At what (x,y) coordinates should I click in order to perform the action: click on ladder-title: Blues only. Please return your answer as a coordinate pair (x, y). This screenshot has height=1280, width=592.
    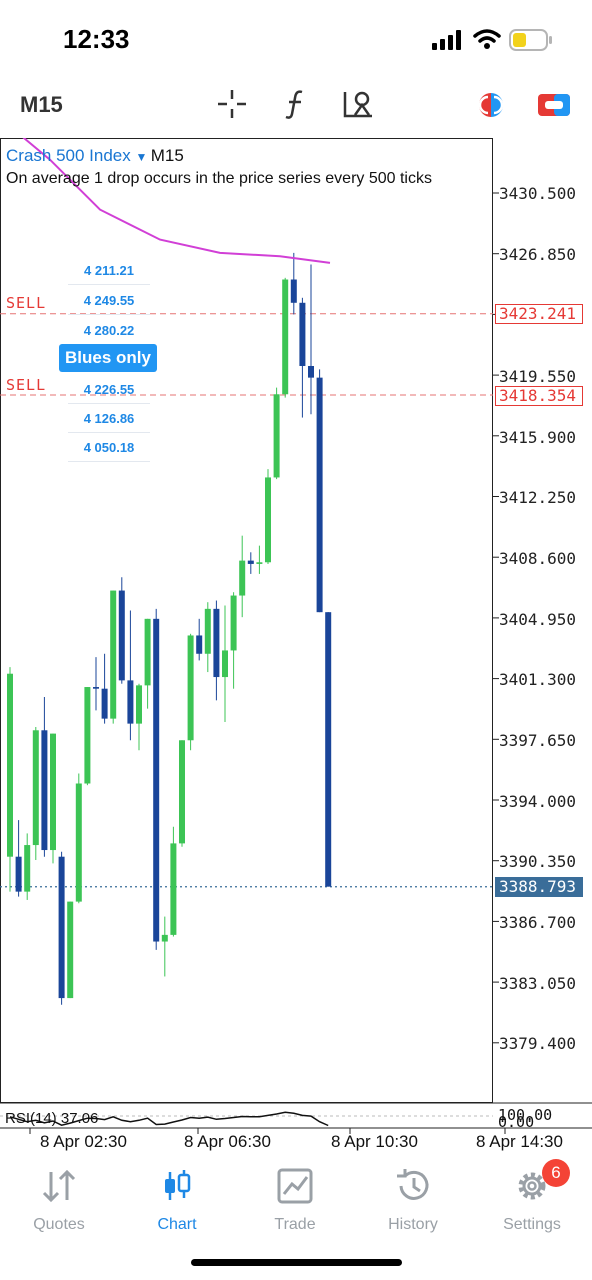
    Looking at the image, I should click on (108, 358).